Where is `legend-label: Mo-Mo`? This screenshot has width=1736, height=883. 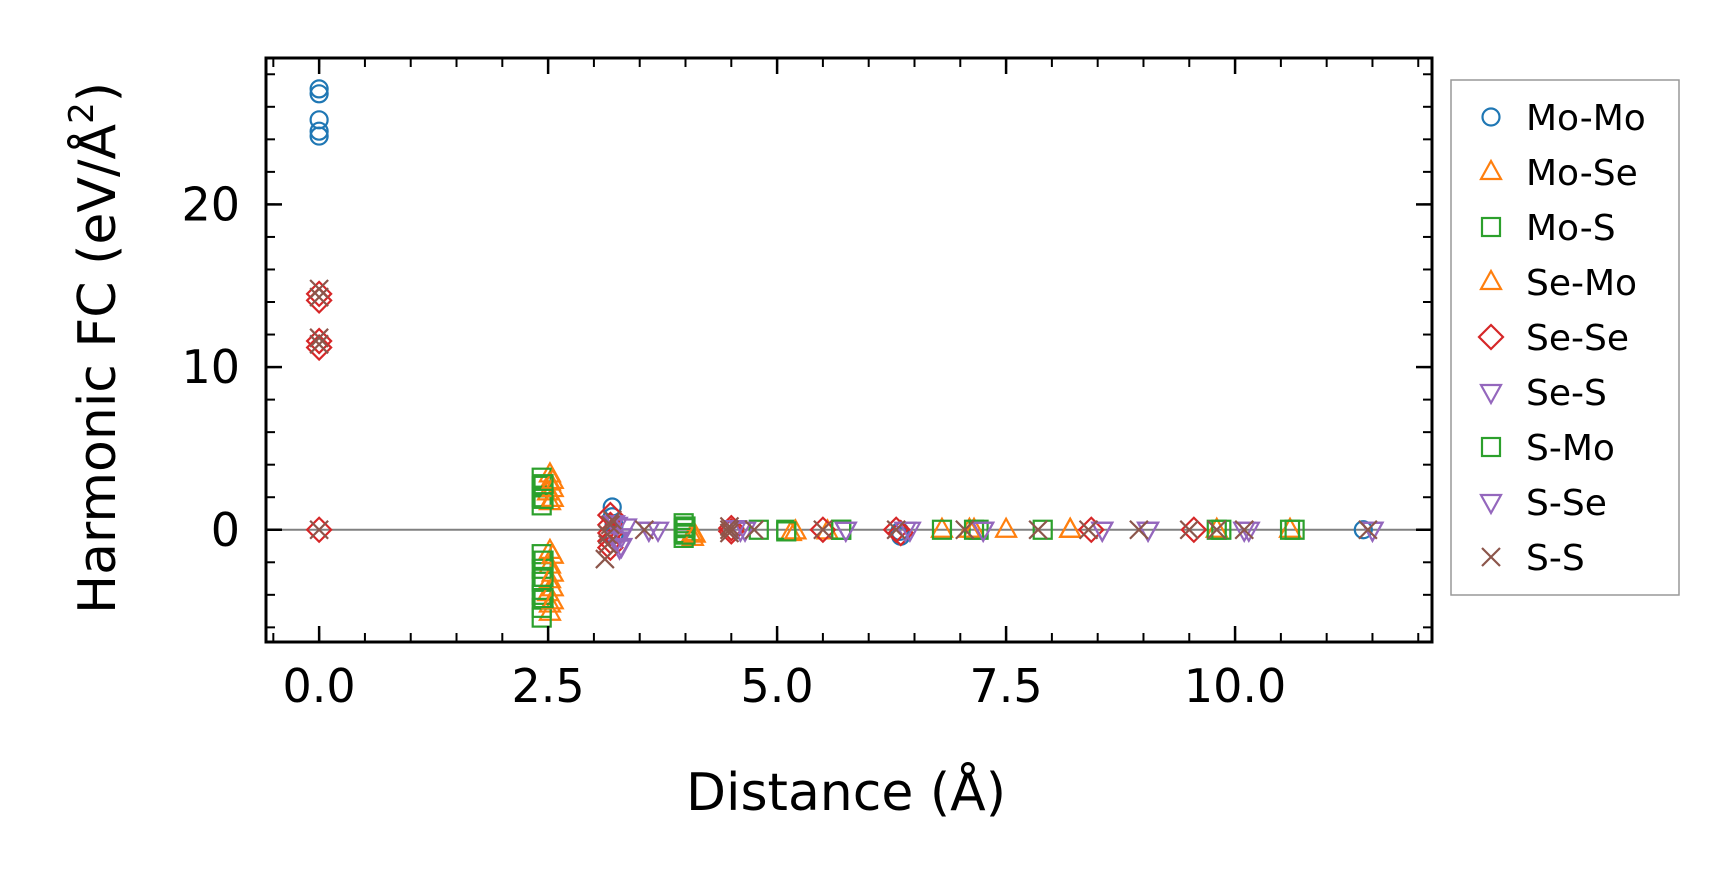
legend-label: Mo-Mo is located at coordinates (1586, 118).